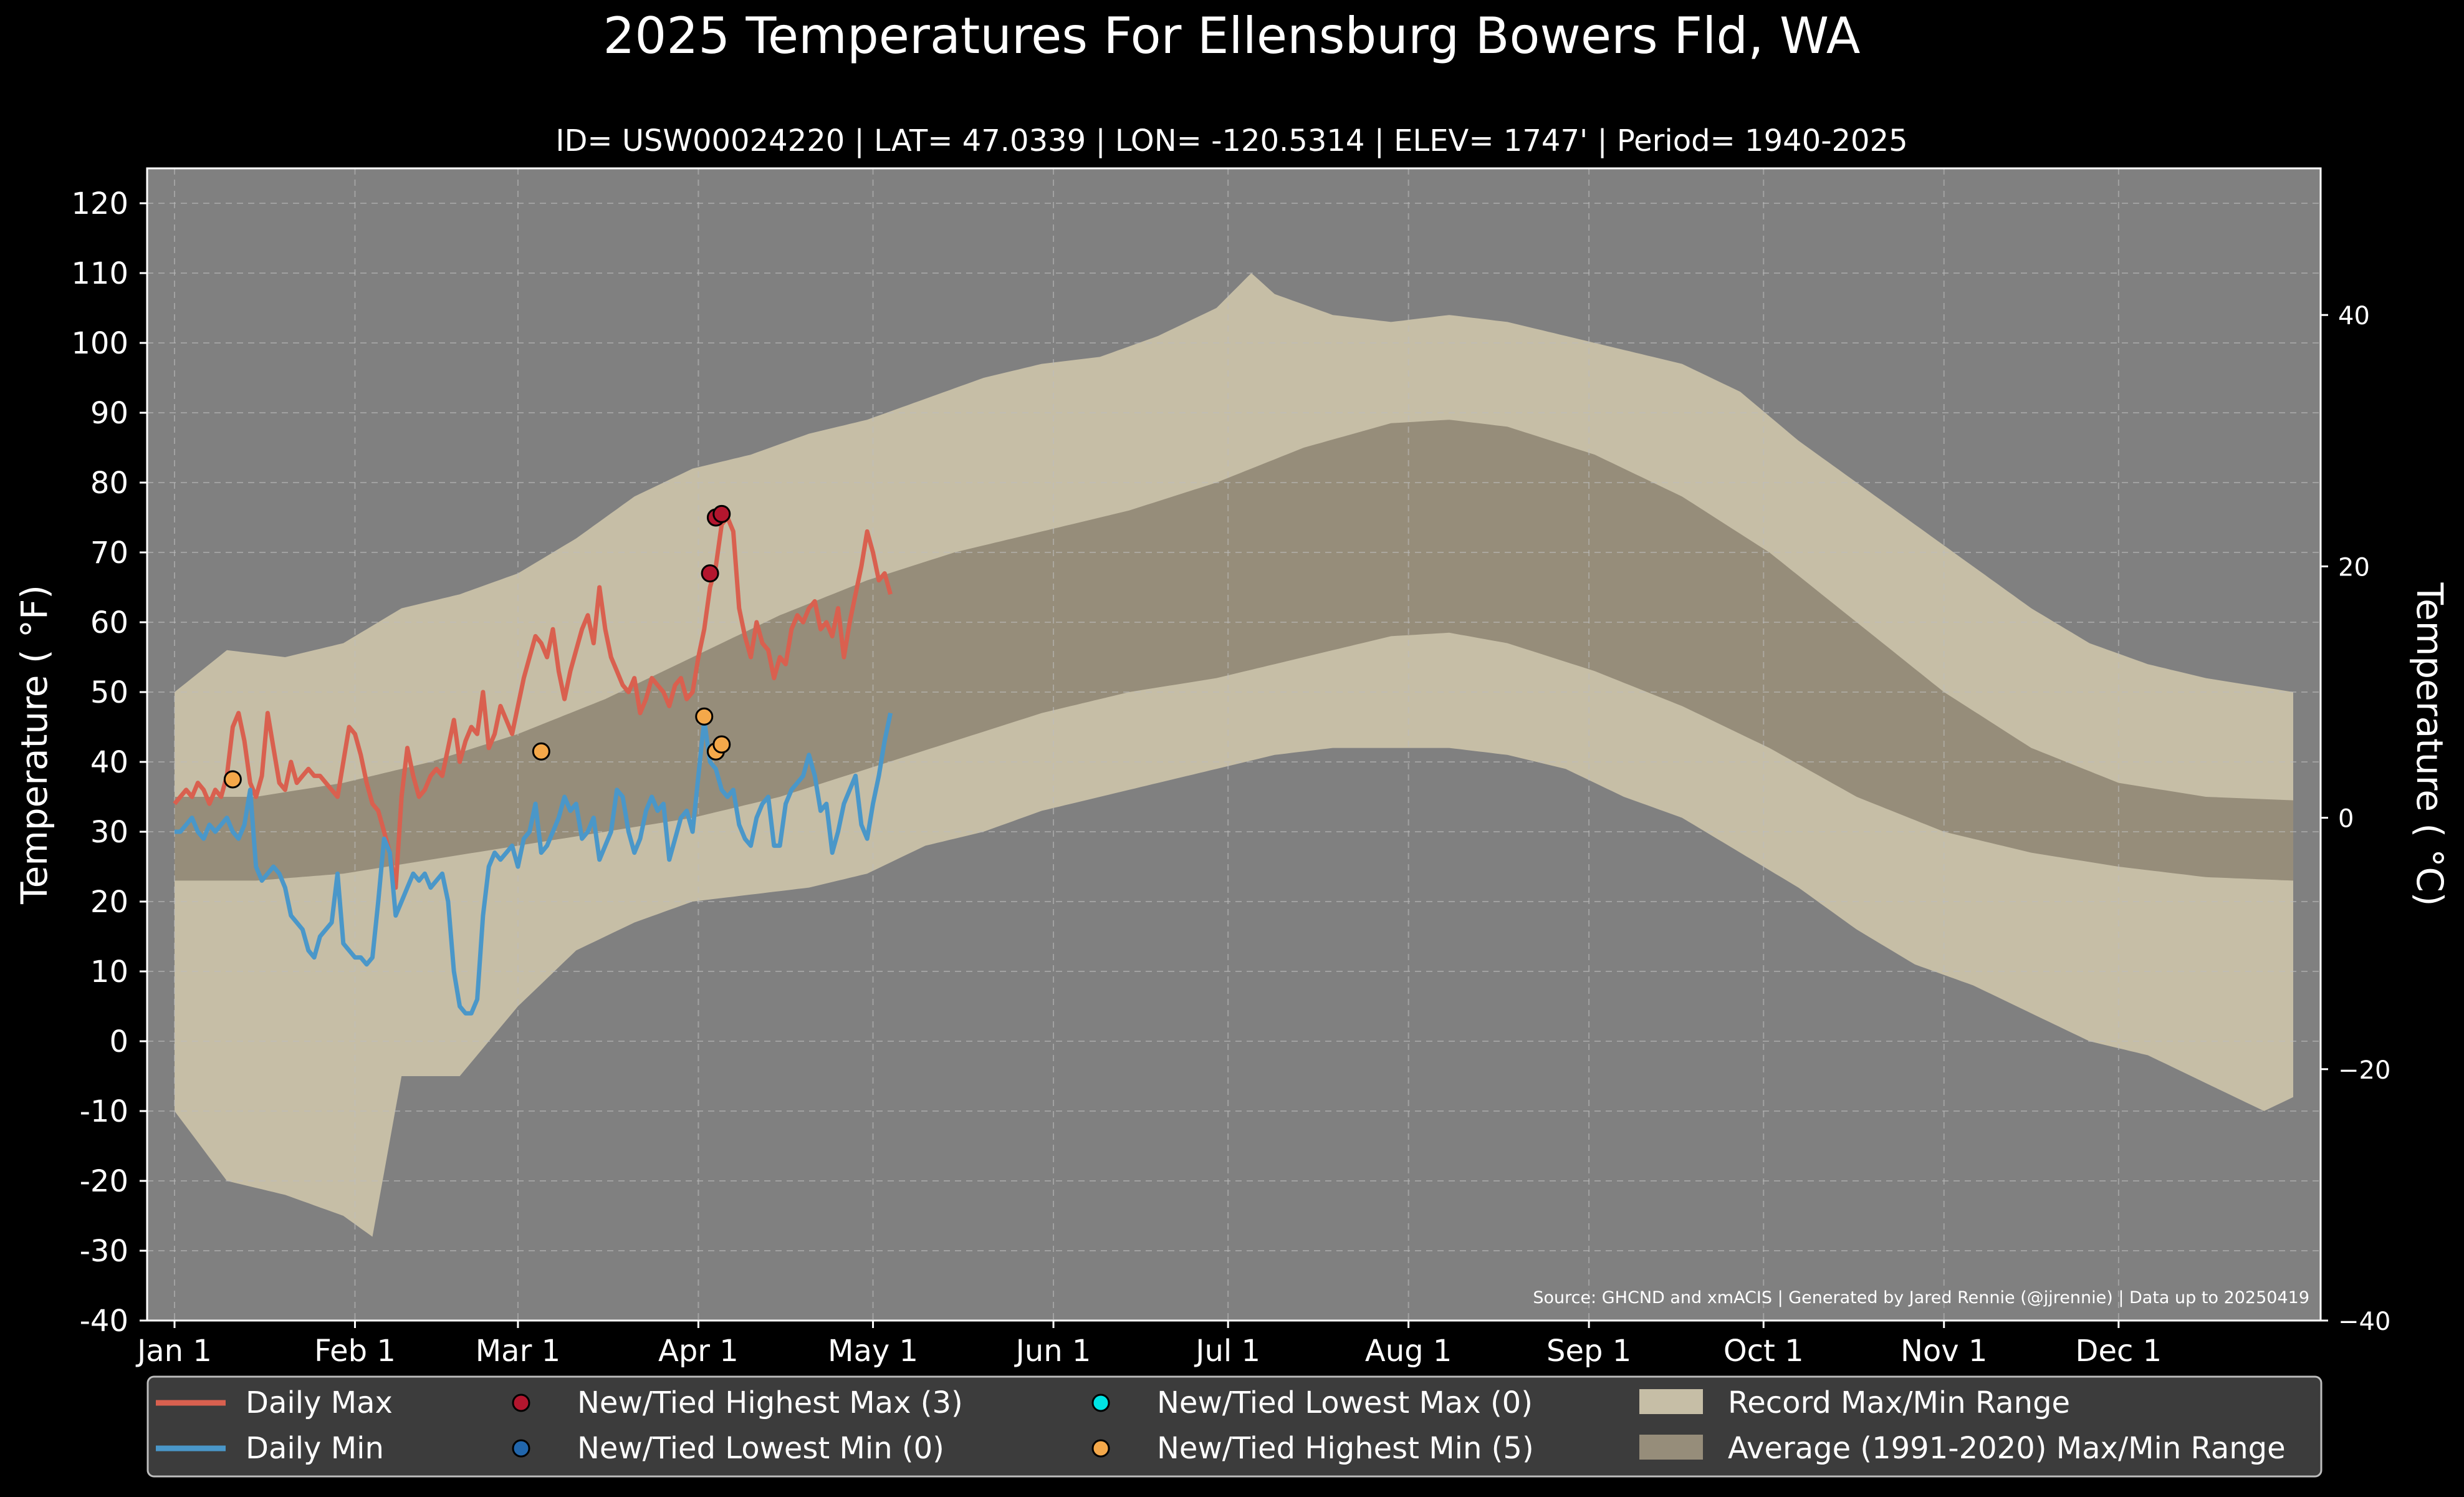 Image resolution: width=2464 pixels, height=1497 pixels. I want to click on y-tick-label-right: 20, so click(2354, 567).